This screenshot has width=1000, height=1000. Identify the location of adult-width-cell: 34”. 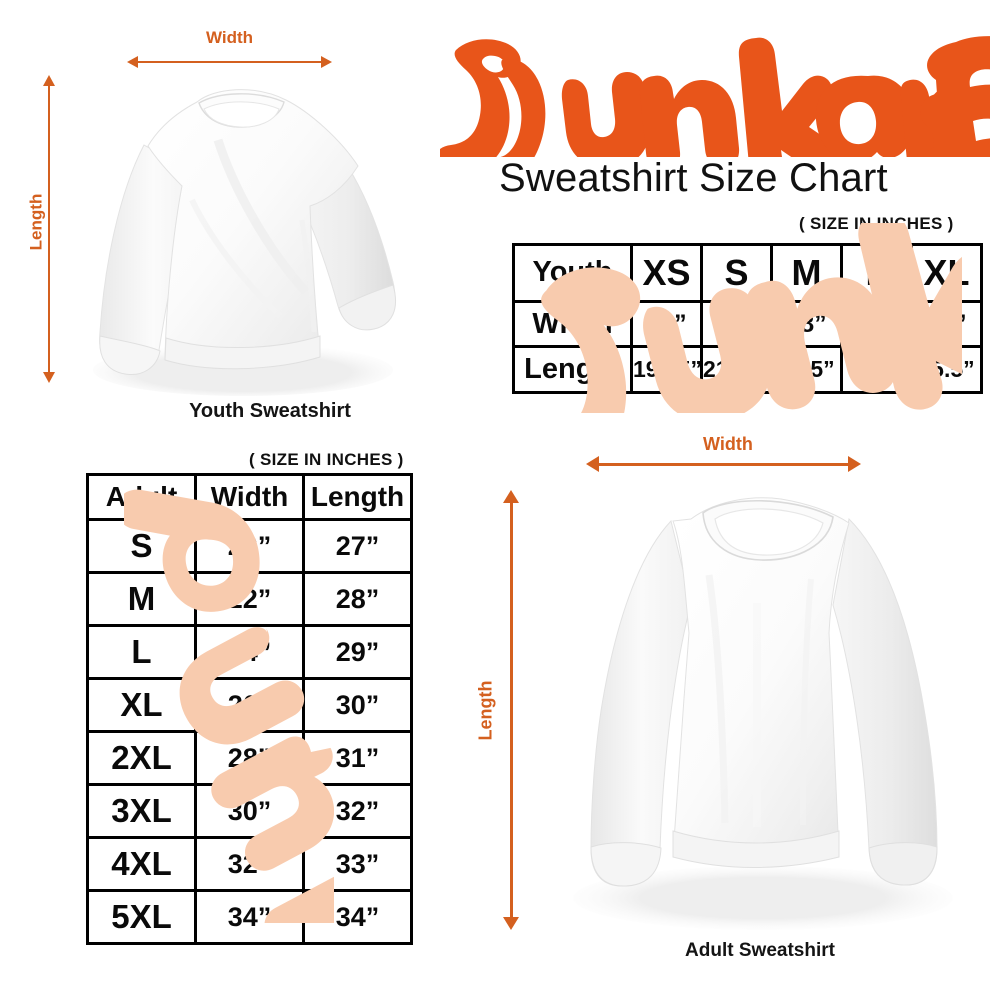
(249, 917).